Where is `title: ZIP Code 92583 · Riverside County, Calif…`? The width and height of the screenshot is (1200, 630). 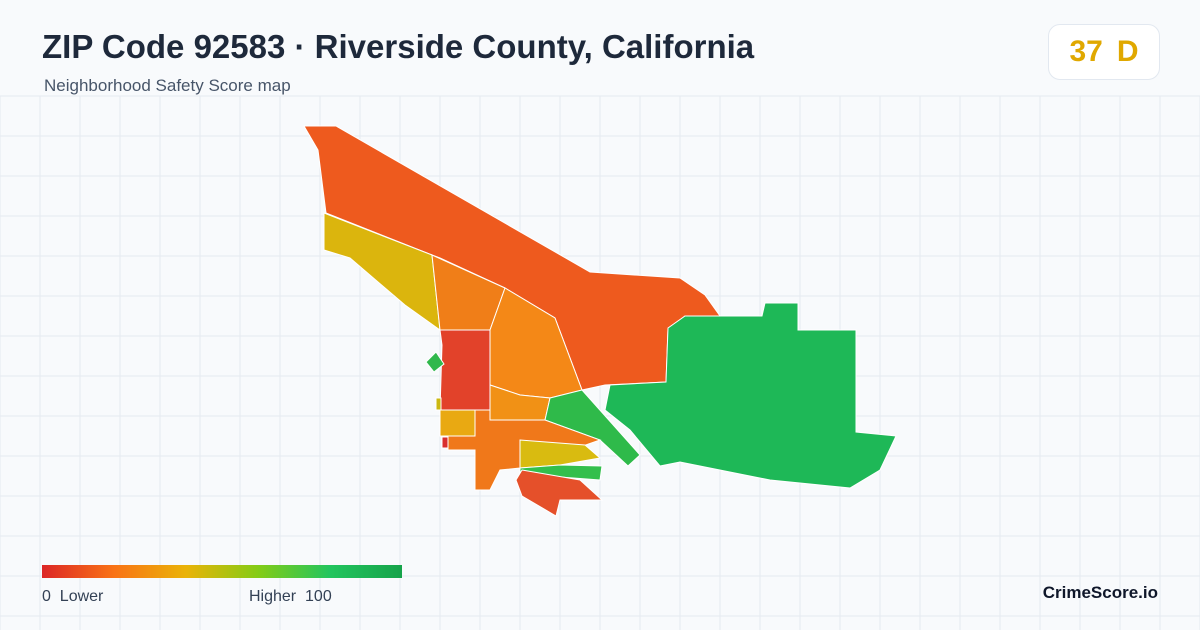
title: ZIP Code 92583 · Riverside County, Calif… is located at coordinates (398, 46).